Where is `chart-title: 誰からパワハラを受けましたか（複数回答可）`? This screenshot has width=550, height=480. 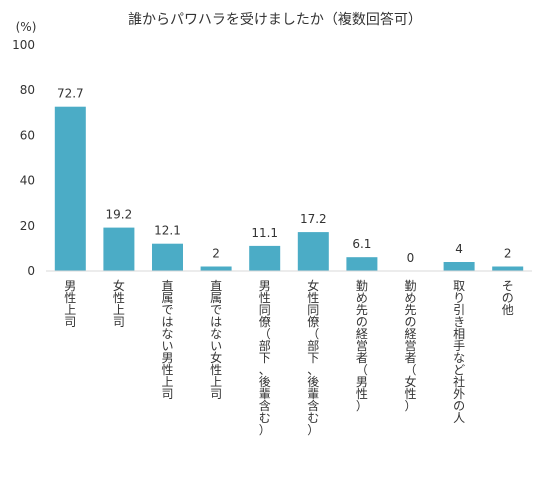
chart-title: 誰からパワハラを受けましたか（複数回答可） is located at coordinates (275, 19).